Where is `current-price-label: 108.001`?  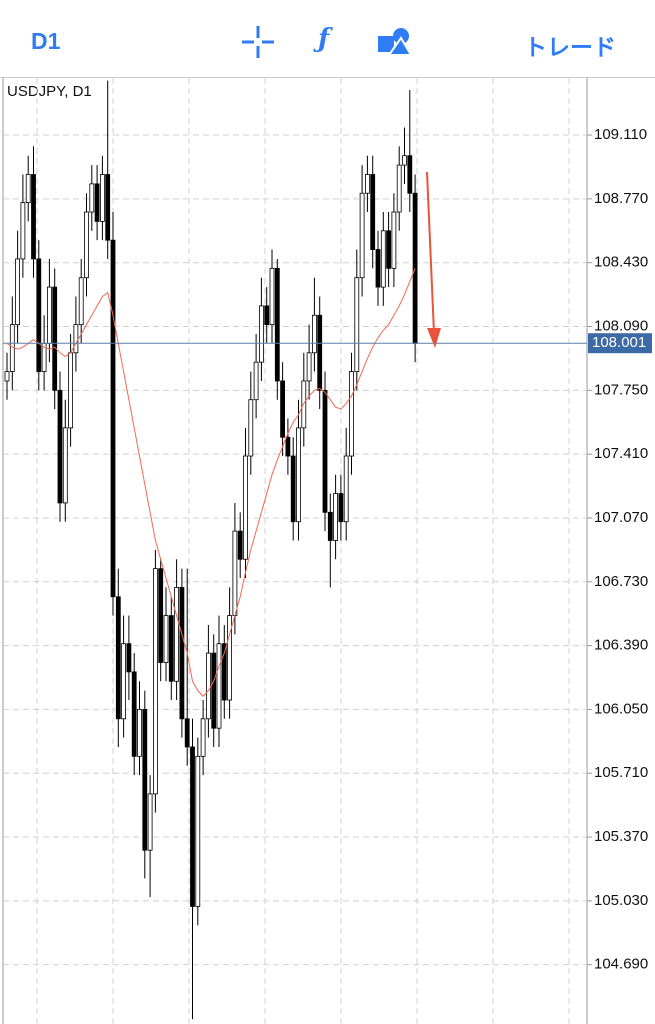
current-price-label: 108.001 is located at coordinates (619, 342).